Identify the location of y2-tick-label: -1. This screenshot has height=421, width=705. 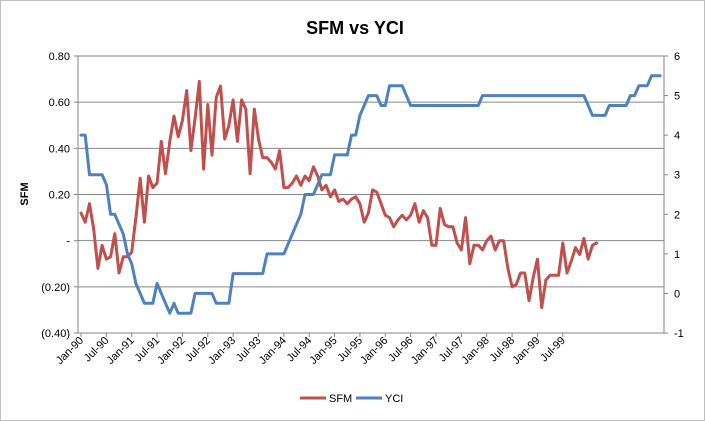
(679, 334).